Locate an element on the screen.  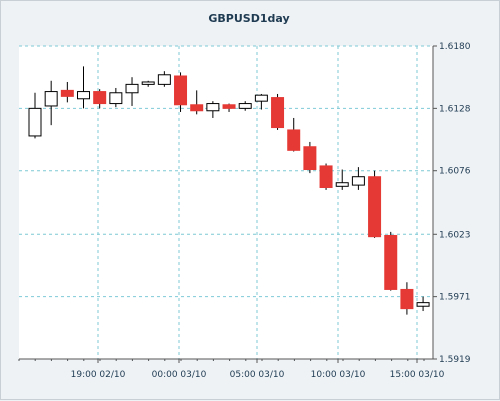
y-tick-label: 1.5971 is located at coordinates (455, 298).